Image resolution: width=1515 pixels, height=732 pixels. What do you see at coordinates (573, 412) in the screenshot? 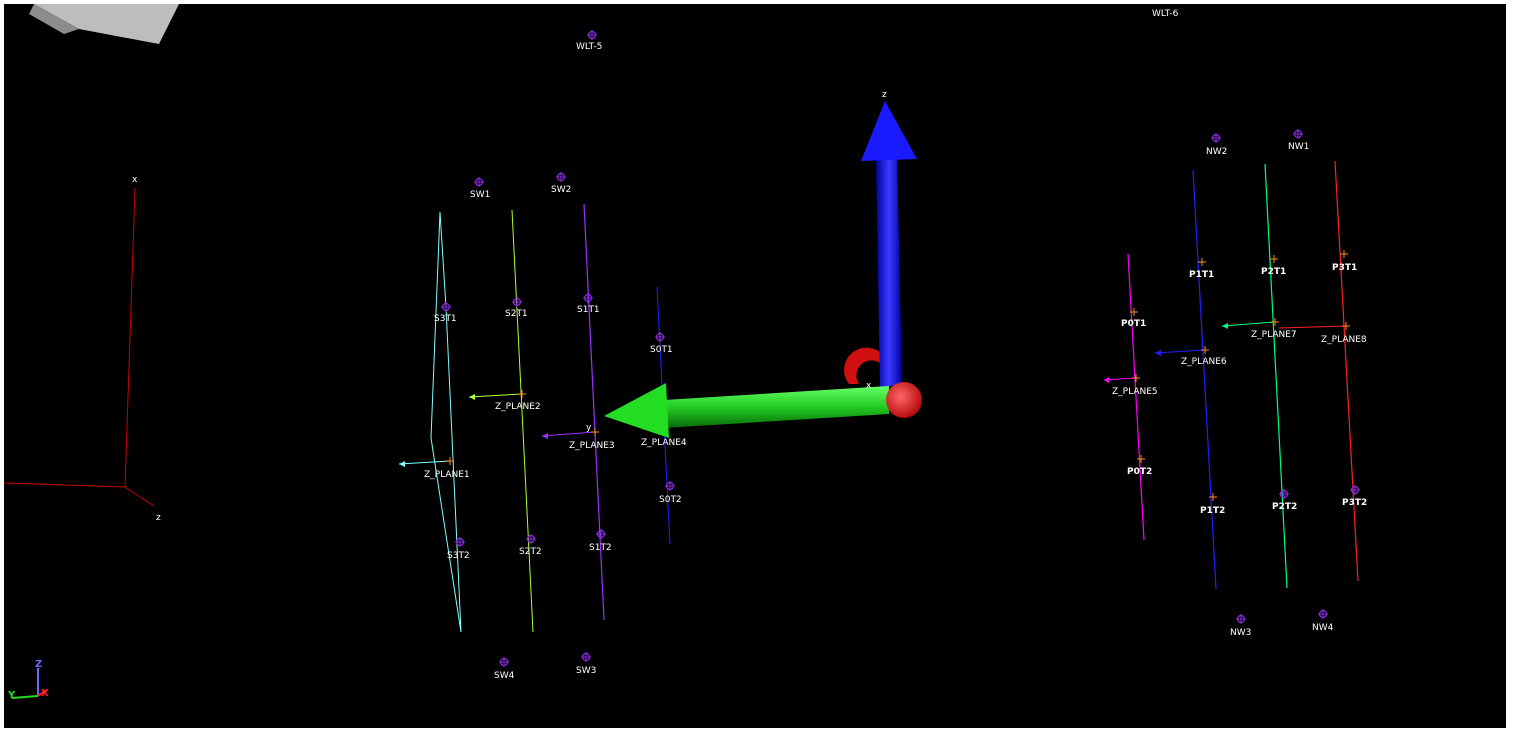
I see `s1-wire` at bounding box center [573, 412].